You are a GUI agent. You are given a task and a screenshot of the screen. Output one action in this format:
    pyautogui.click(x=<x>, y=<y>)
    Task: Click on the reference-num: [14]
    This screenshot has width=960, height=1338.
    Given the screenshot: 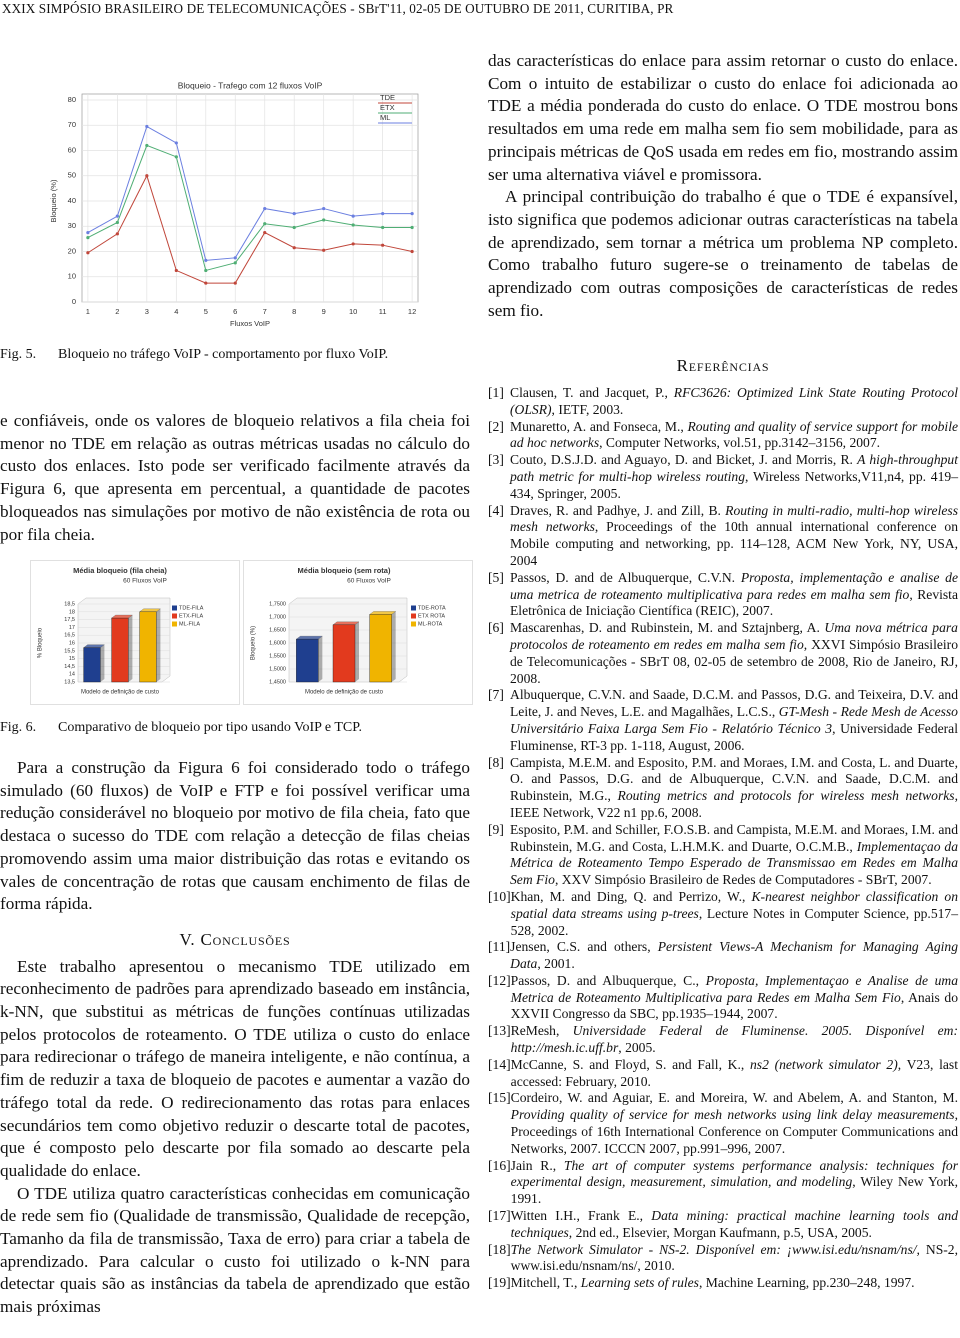 What is the action you would take?
    pyautogui.click(x=499, y=1064)
    